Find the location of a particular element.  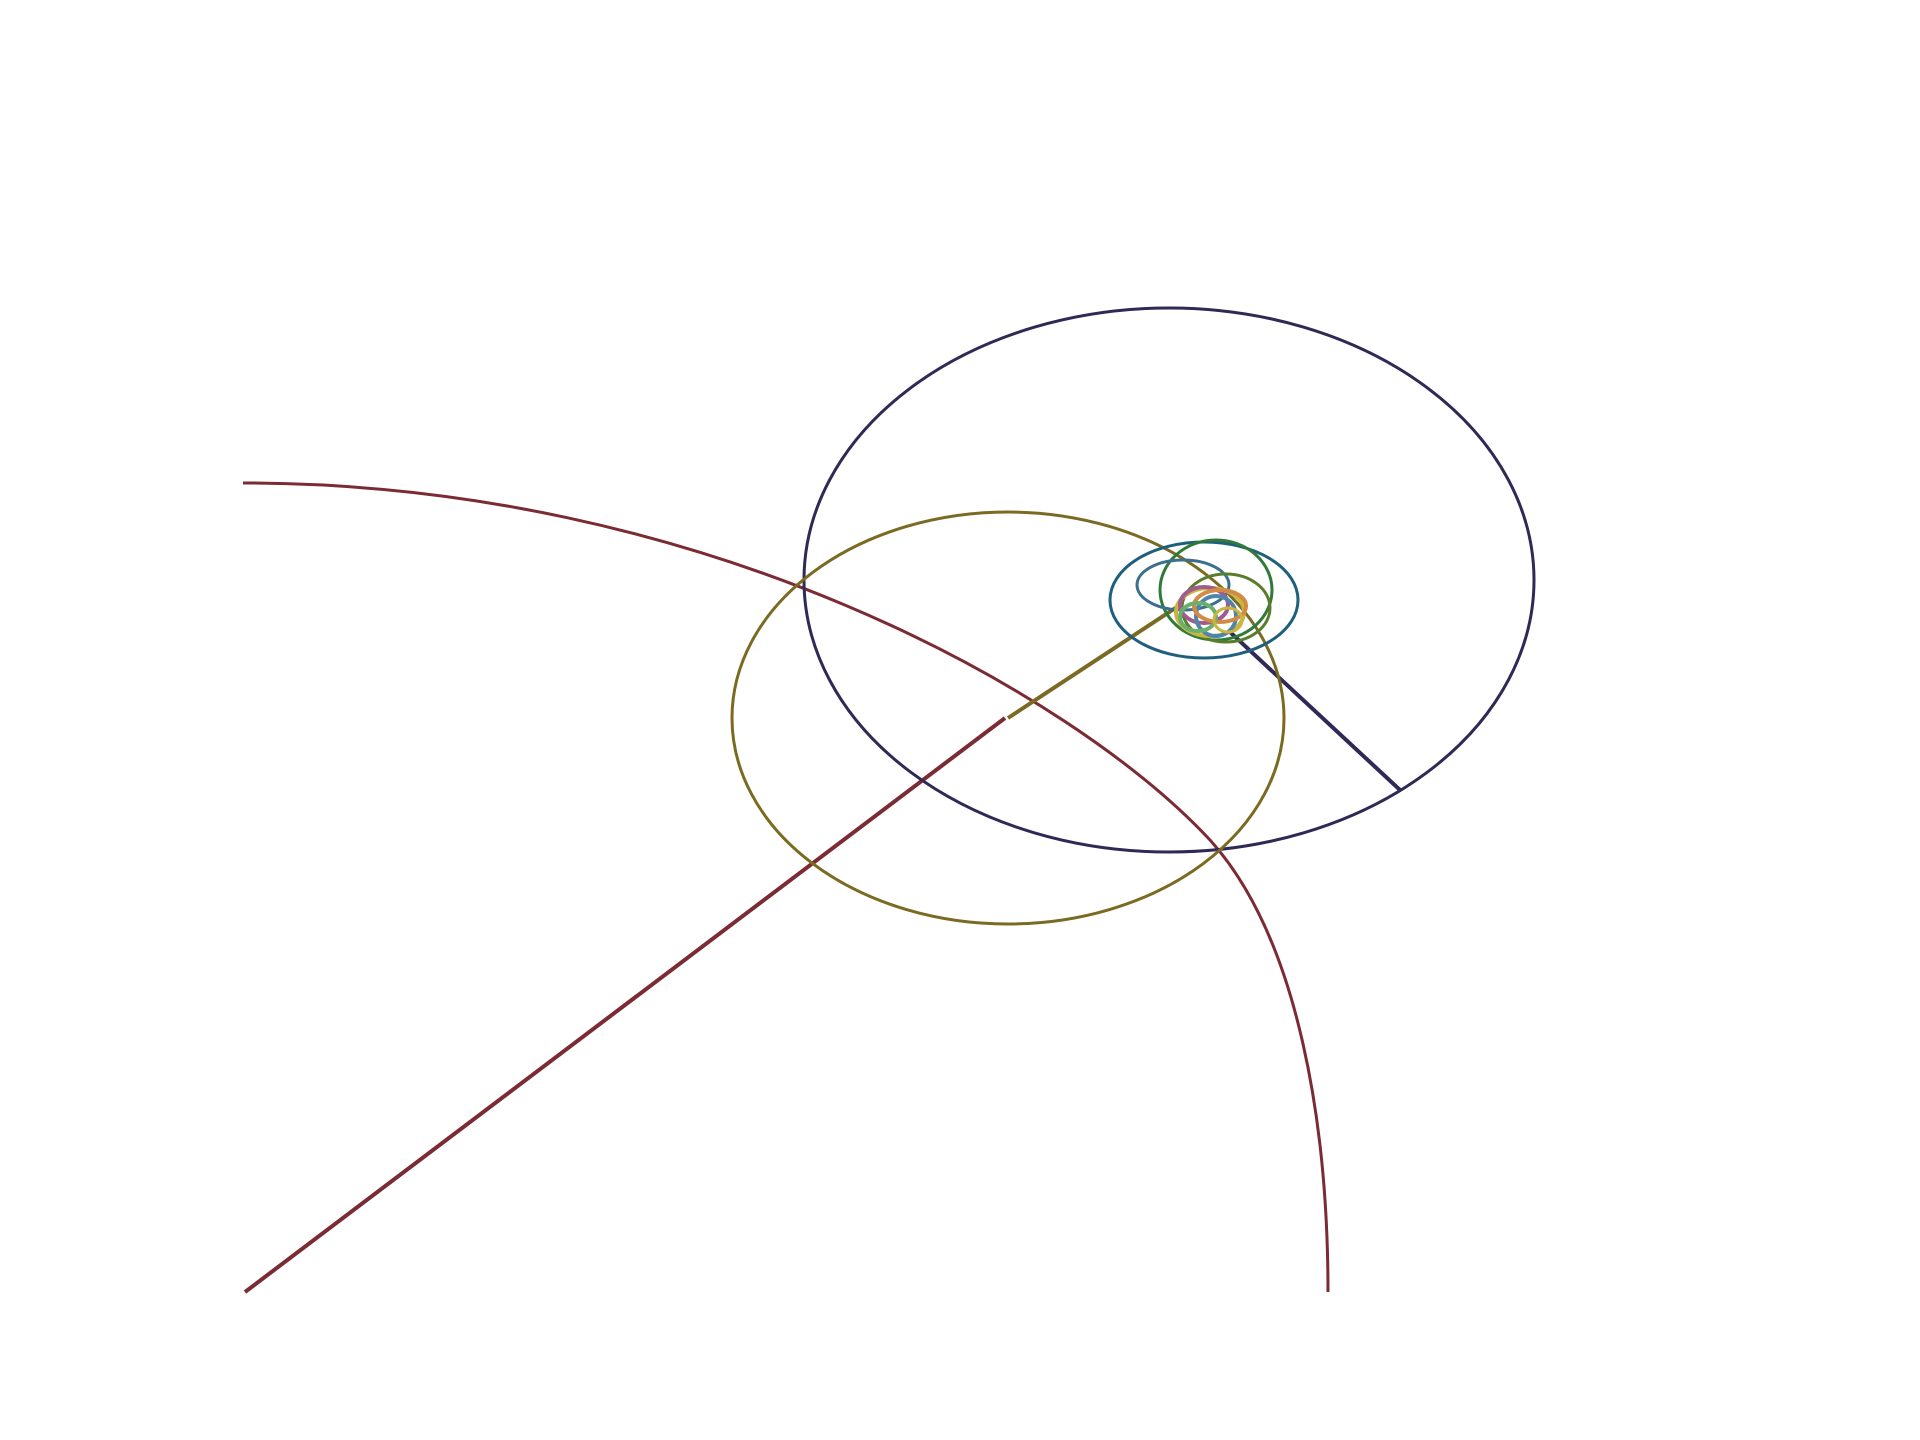

medium-radial-line is located at coordinates (1094, 661).